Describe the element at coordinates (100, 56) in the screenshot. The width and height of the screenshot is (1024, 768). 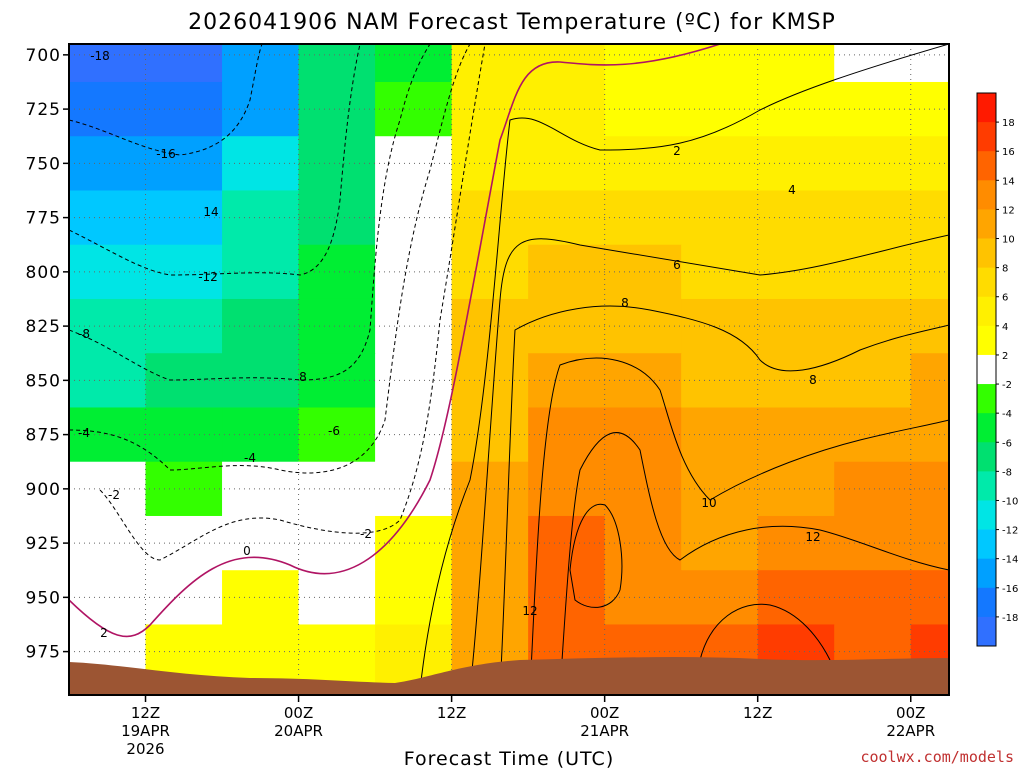
I see `contour-label: -18` at that location.